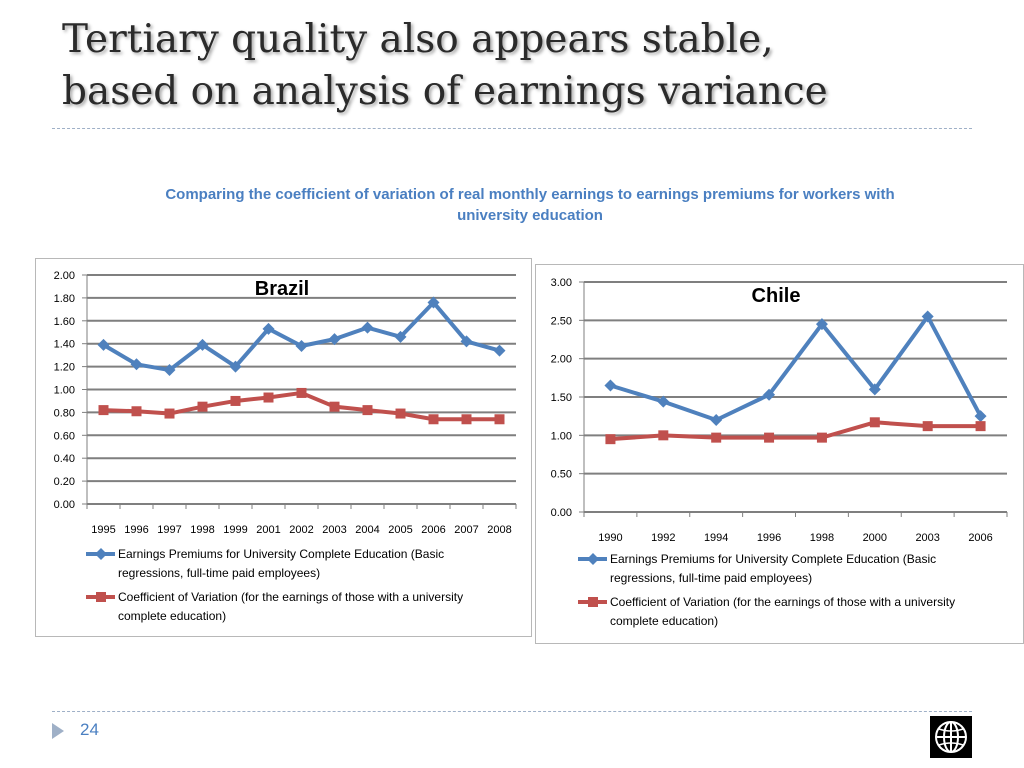 This screenshot has height=768, width=1024. What do you see at coordinates (561, 436) in the screenshot?
I see `chile-y-tick-label: 1.00` at bounding box center [561, 436].